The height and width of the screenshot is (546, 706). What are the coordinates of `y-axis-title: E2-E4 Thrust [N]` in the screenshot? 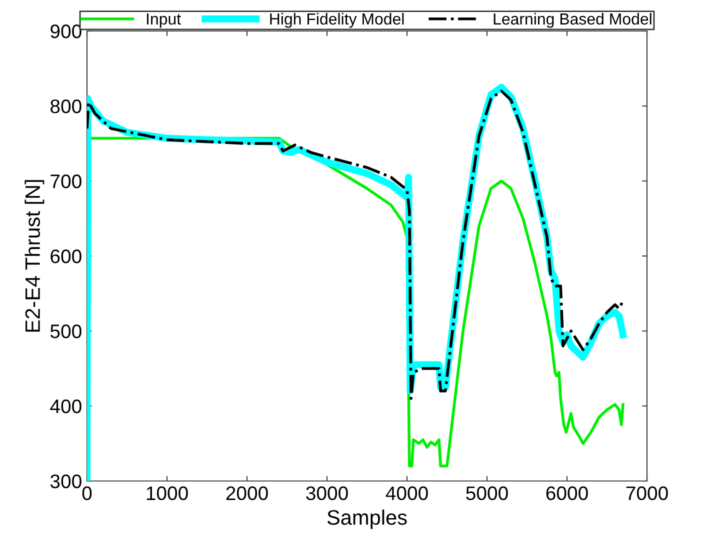 It's located at (34, 256).